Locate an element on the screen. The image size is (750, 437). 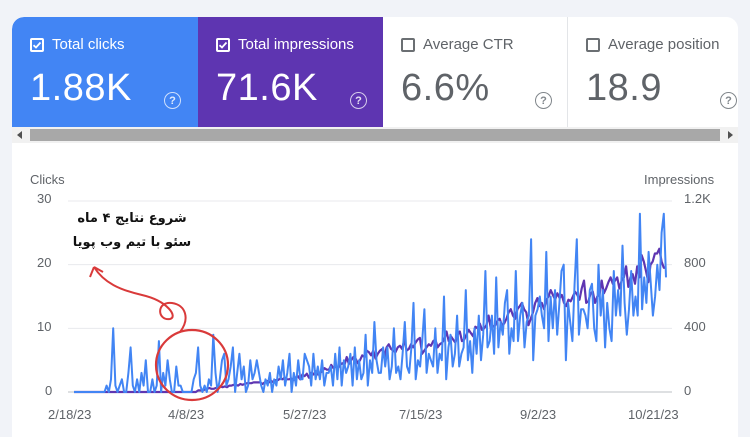
metric-average-position: Average position 18.9 ? is located at coordinates (653, 72).